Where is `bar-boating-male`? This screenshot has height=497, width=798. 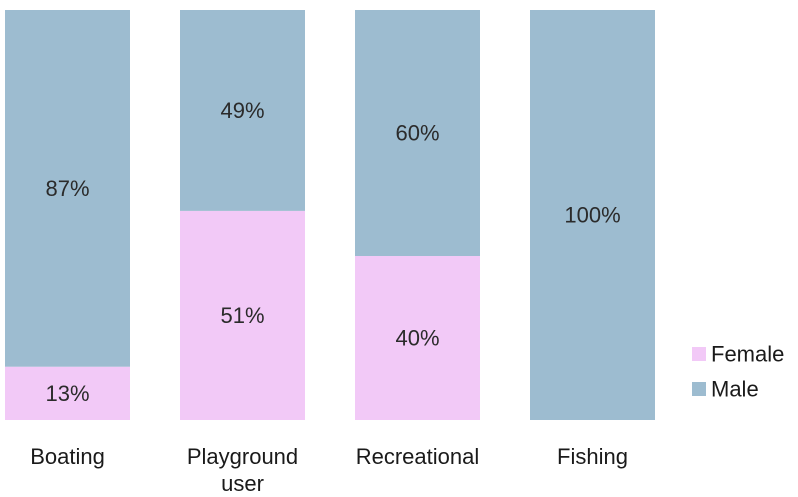
bar-boating-male is located at coordinates (67, 188).